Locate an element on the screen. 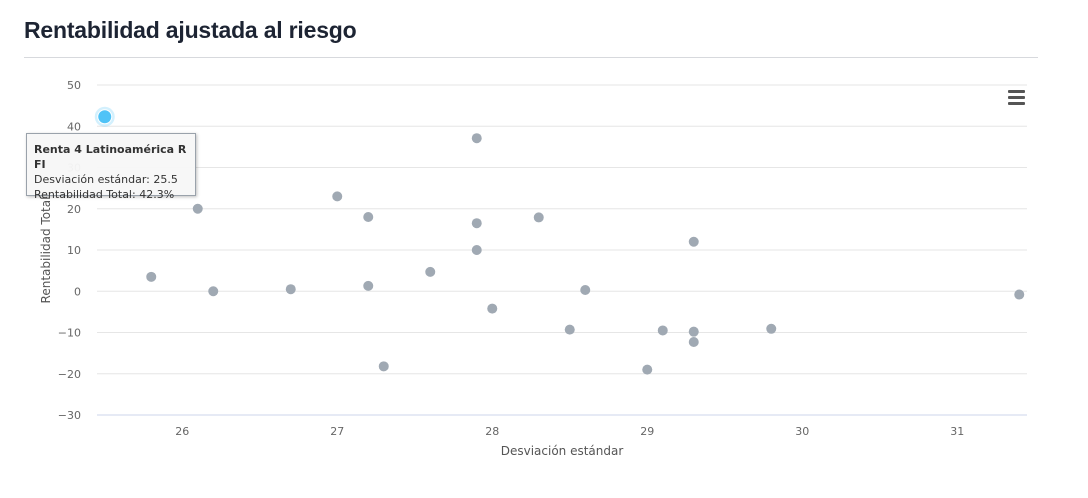 Image resolution: width=1088 pixels, height=498 pixels. tooltip-std-label: Desviación estándar: is located at coordinates (92, 179).